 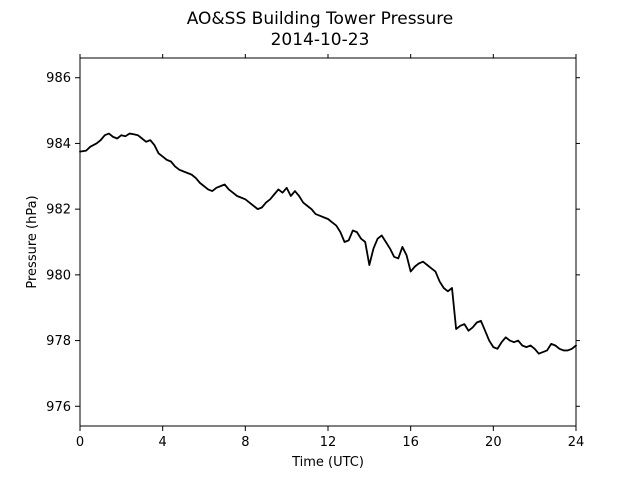 I want to click on x-tick-label: 0, so click(x=80, y=442).